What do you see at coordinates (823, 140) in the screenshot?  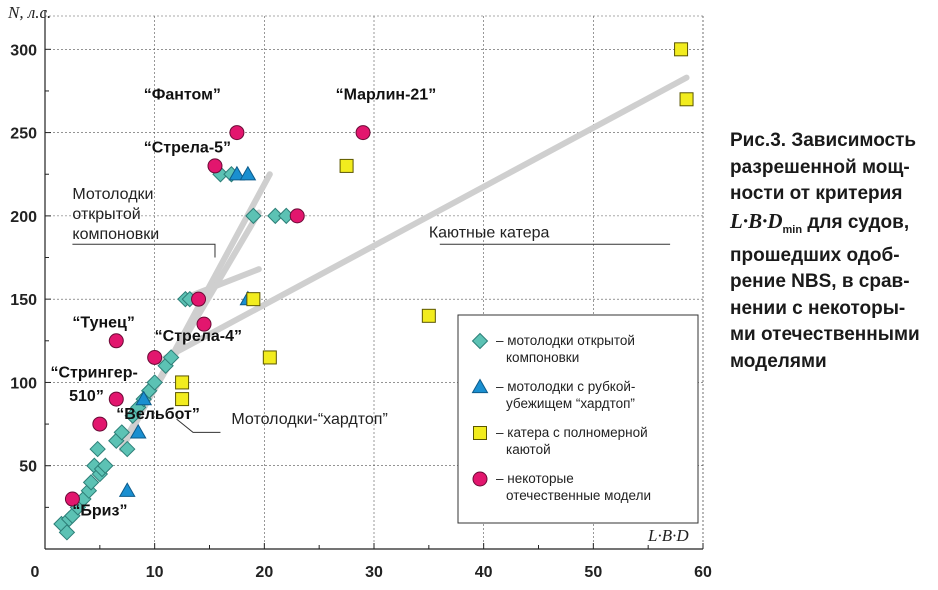 I see `caption-line: Рис.3. Зависимость` at bounding box center [823, 140].